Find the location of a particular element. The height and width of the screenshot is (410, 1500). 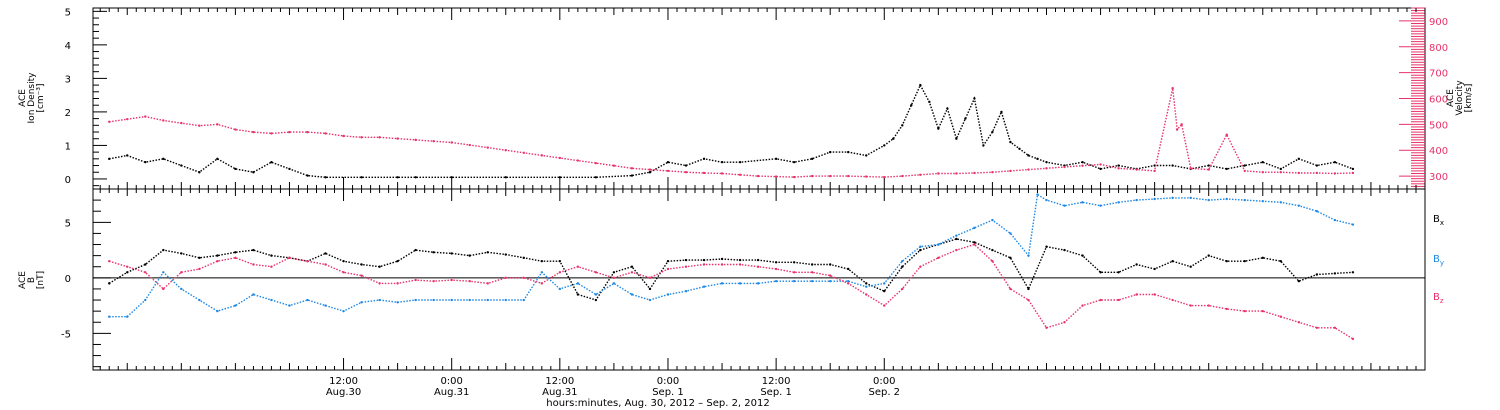

velocity-title-line-1: ACE is located at coordinates (1451, 98).